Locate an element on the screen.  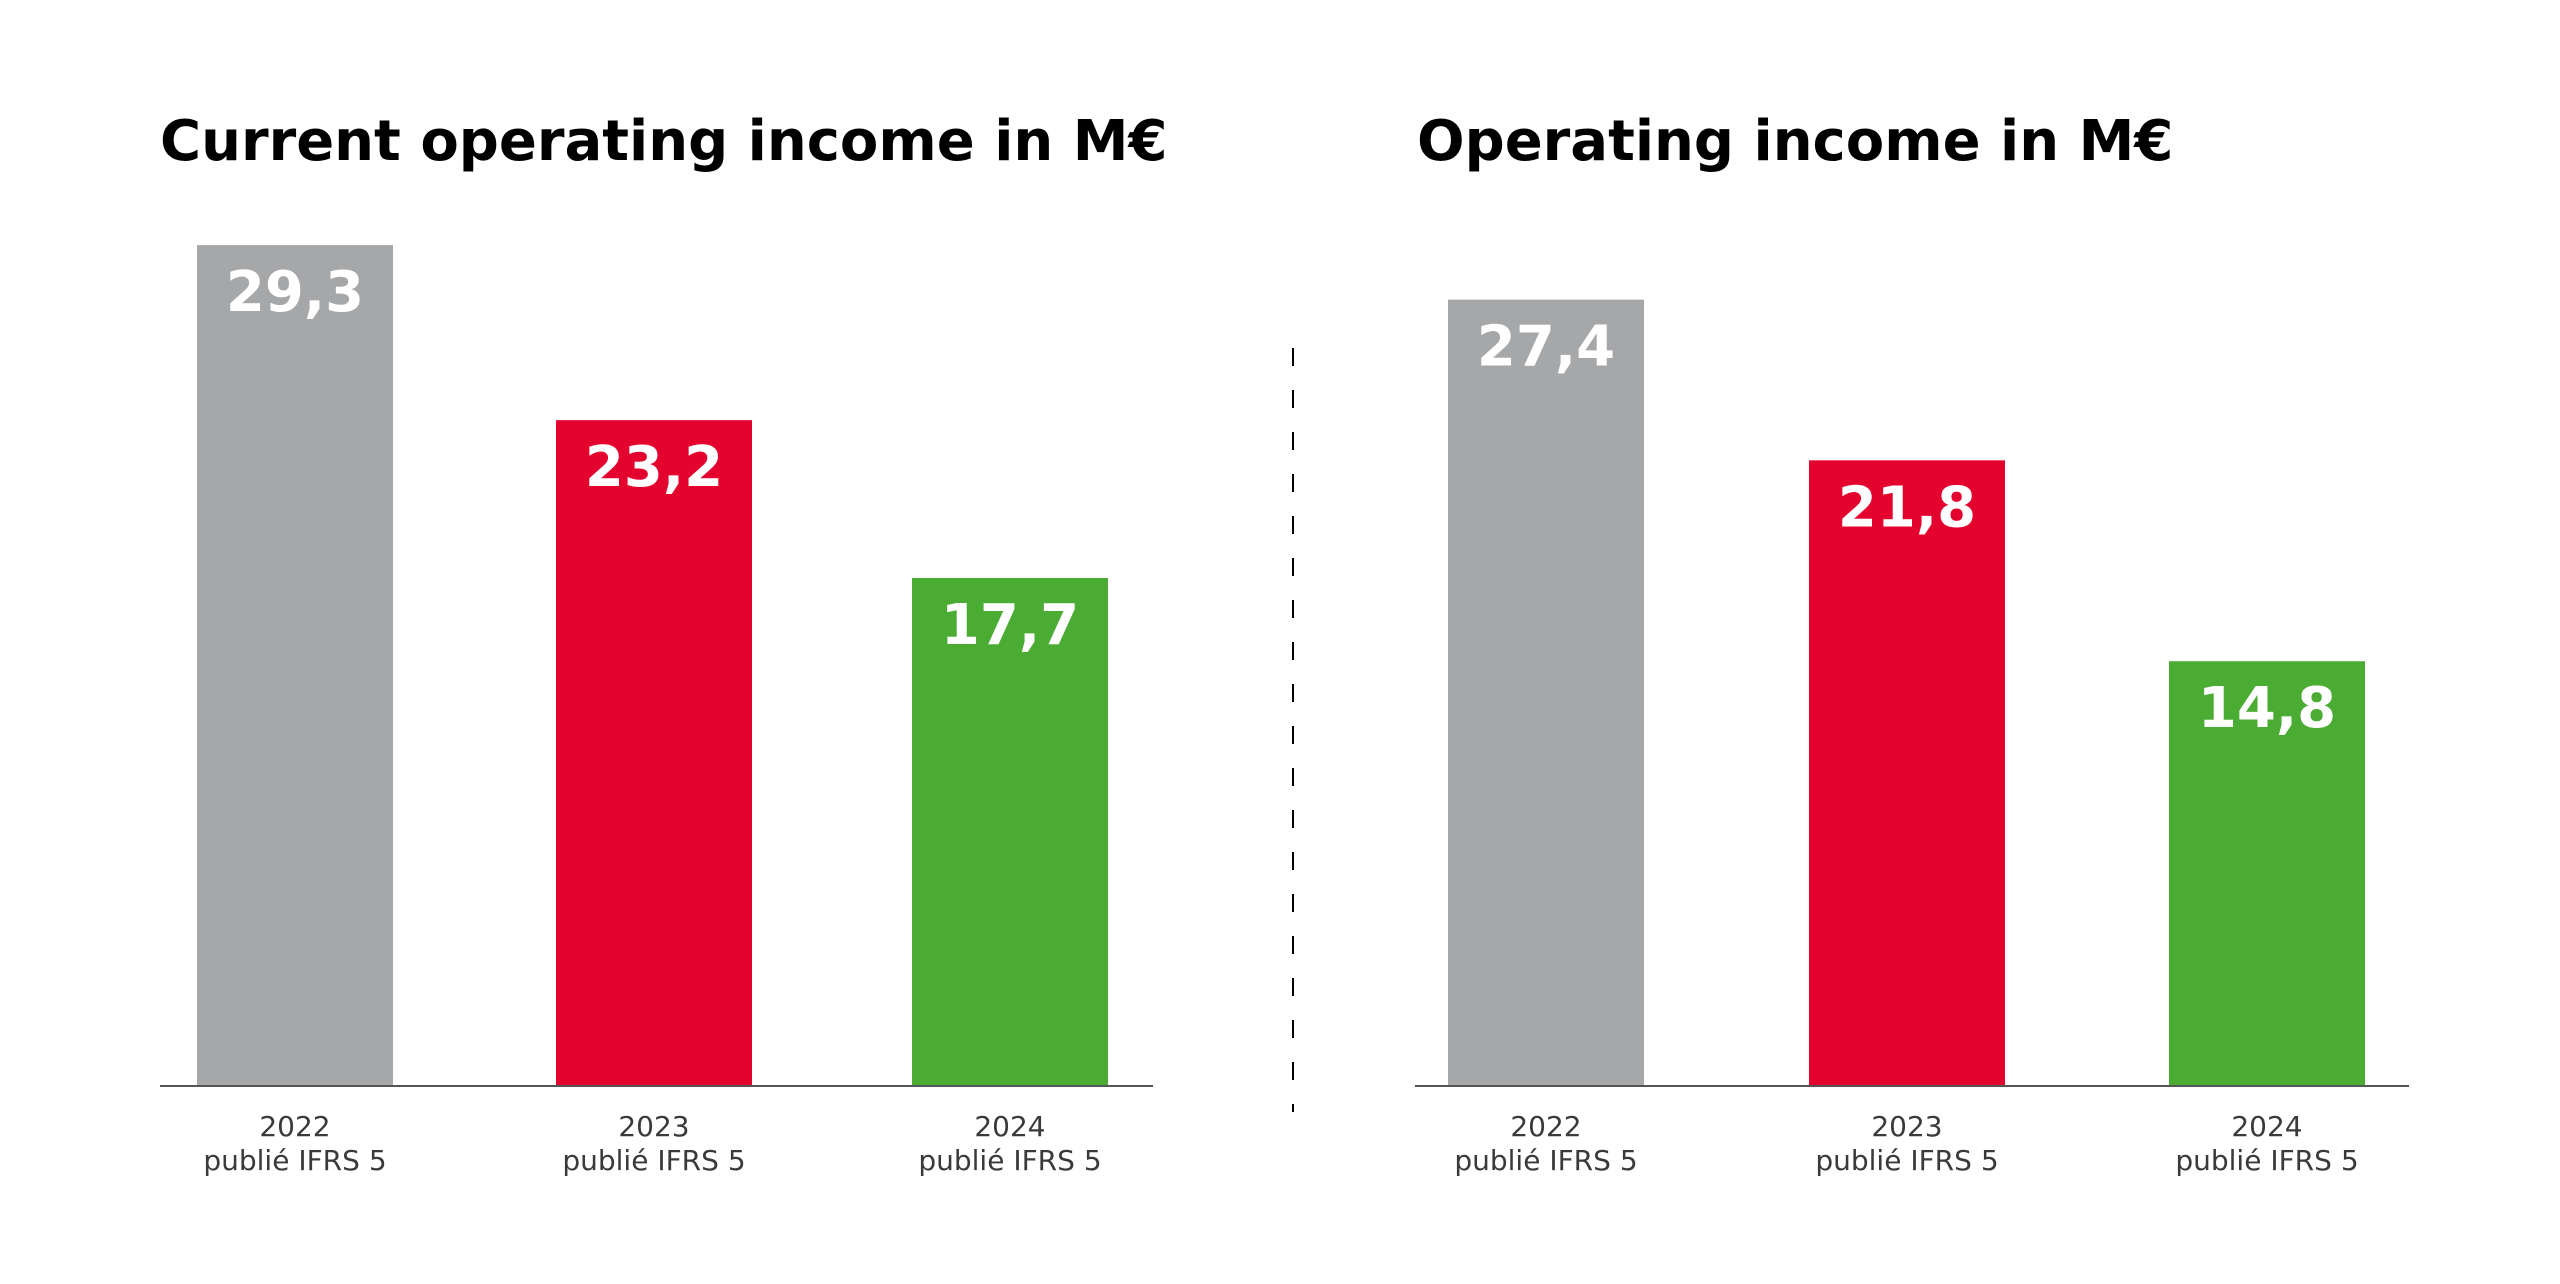
bar-value-label: 21,8 is located at coordinates (1907, 507).